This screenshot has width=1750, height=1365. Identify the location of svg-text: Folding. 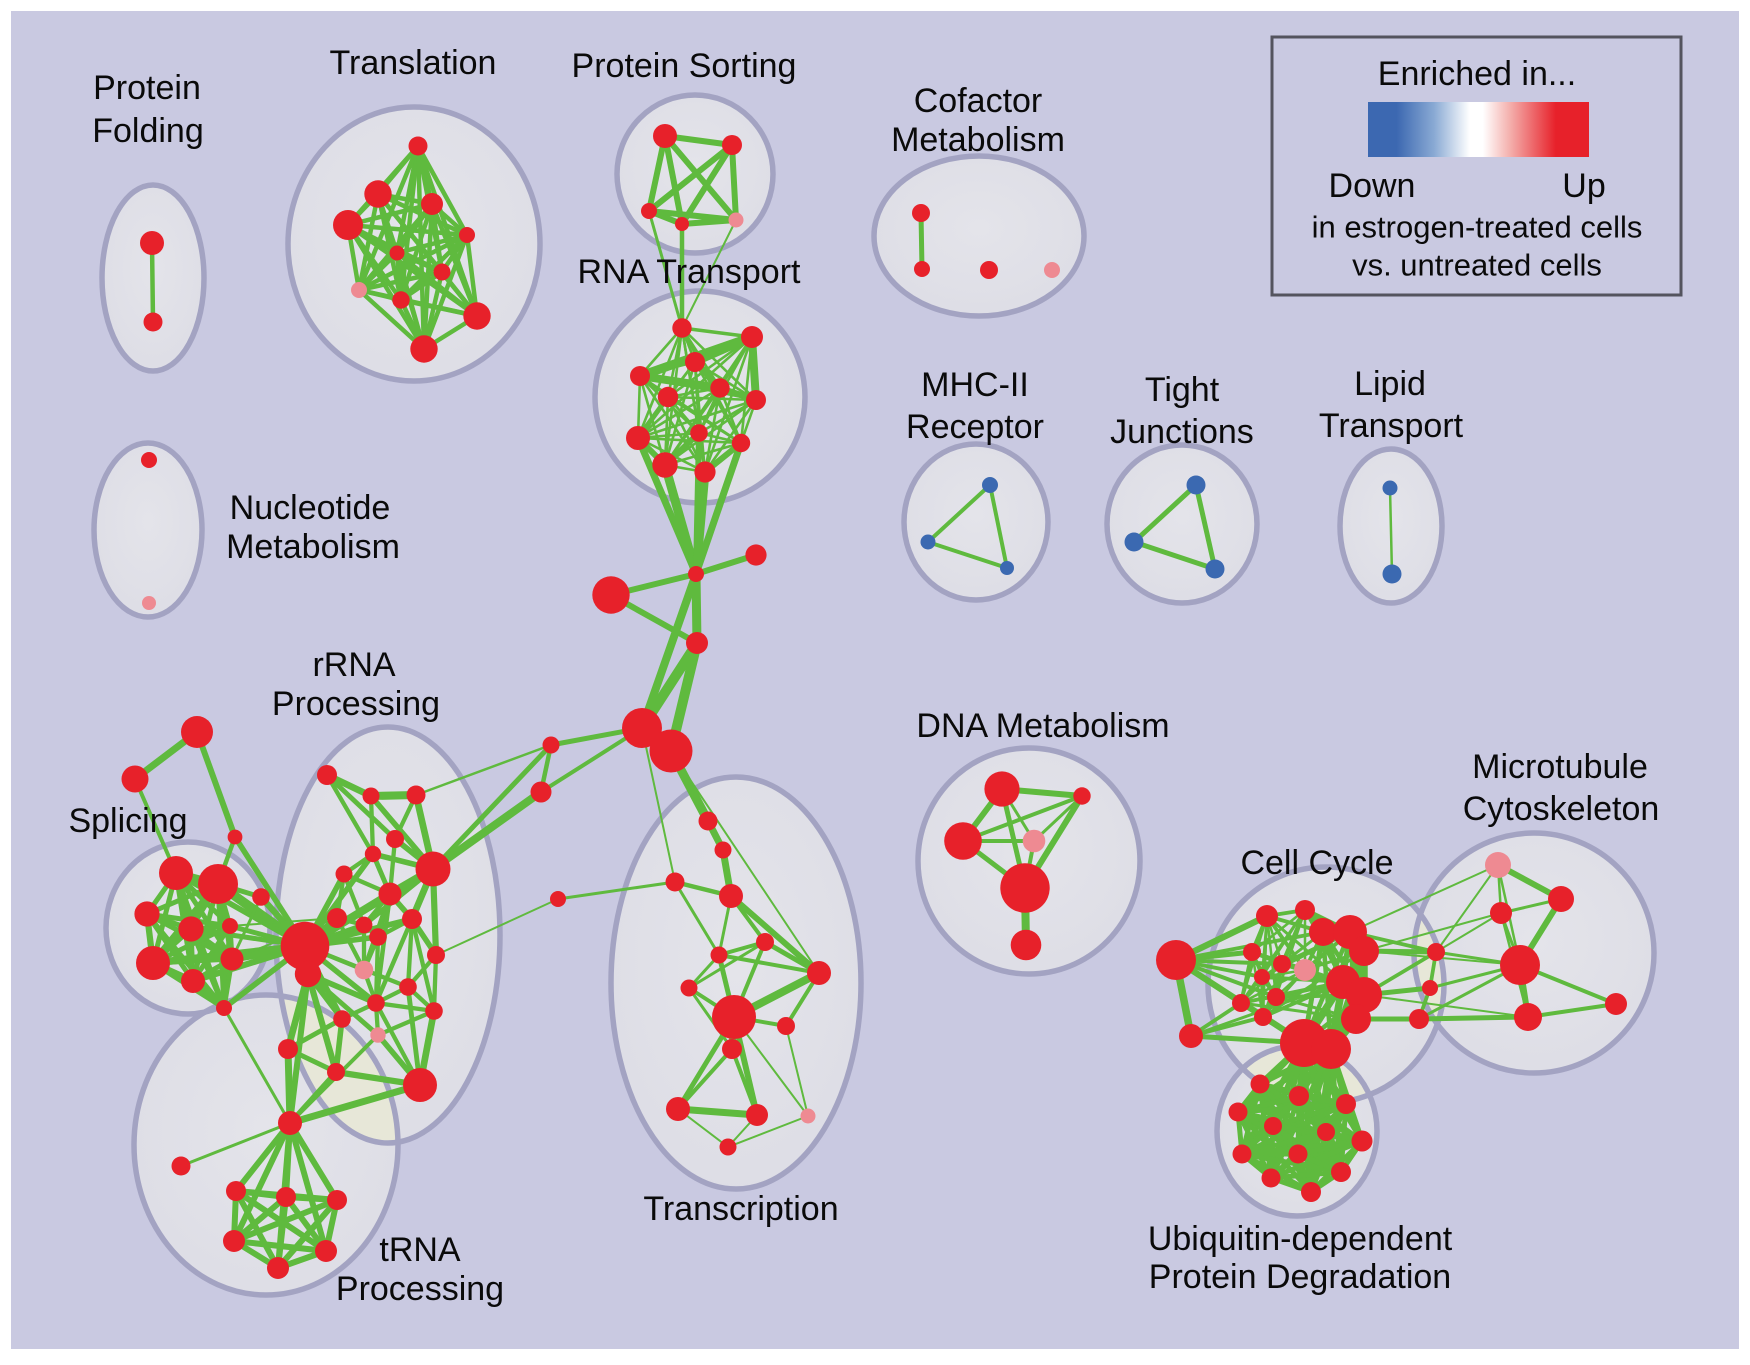
(148, 131).